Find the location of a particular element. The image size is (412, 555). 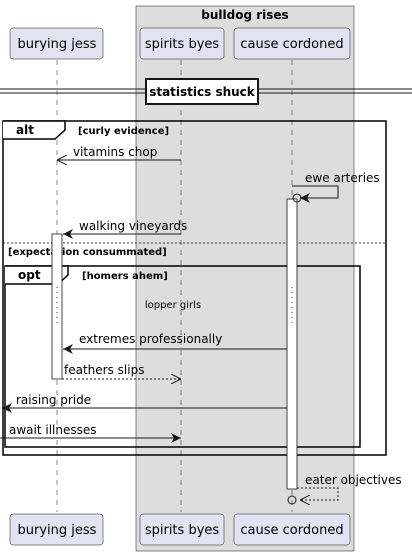

participant-spirits-bottom is located at coordinates (182, 529).